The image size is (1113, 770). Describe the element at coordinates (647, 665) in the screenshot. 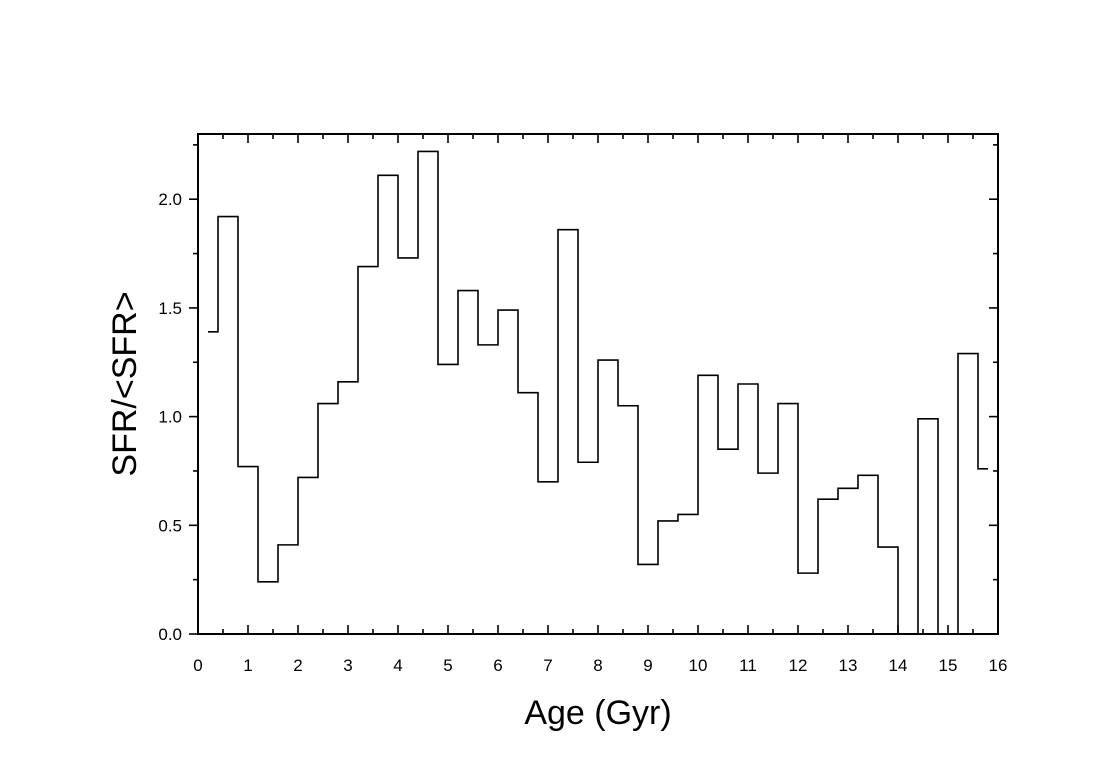

I see `x-tick-label: 9` at that location.